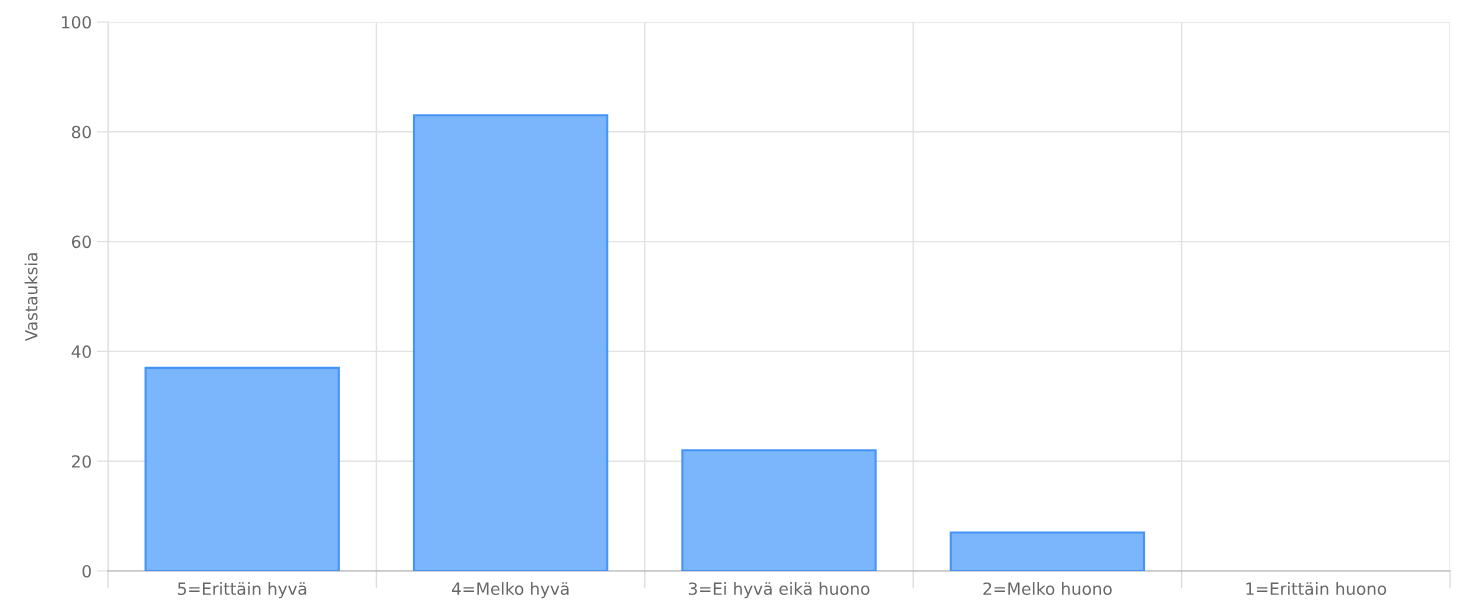 This screenshot has height=612, width=1457. Describe the element at coordinates (76, 22) in the screenshot. I see `y-tick-label: 100` at that location.